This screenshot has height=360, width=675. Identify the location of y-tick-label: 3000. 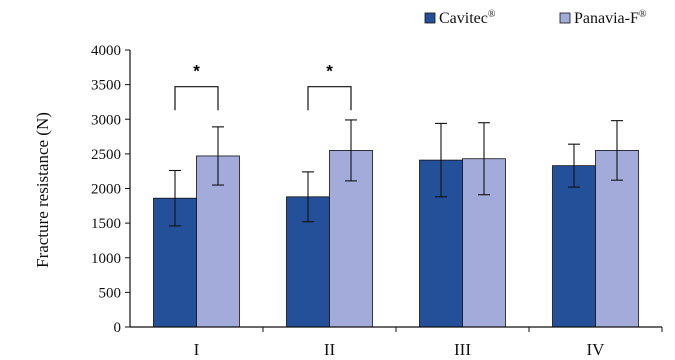
(106, 120).